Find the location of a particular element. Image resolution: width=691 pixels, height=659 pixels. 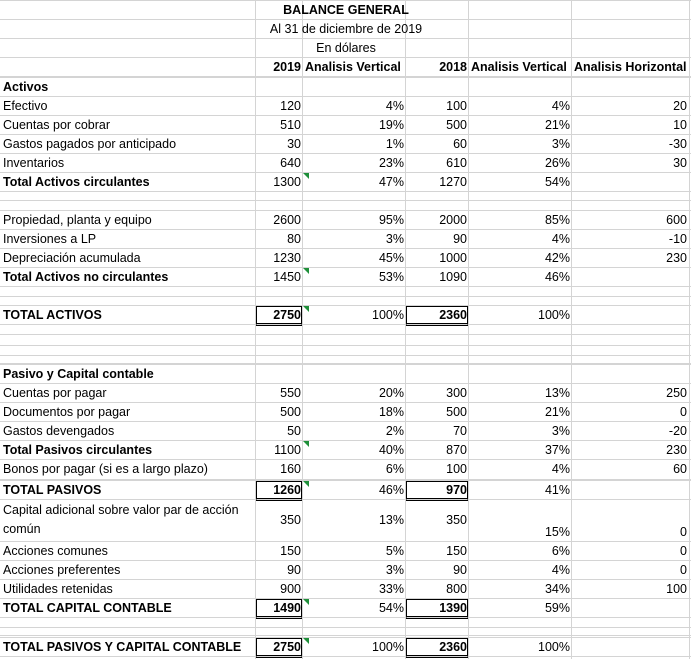

cell-p18: 42% is located at coordinates (557, 257).